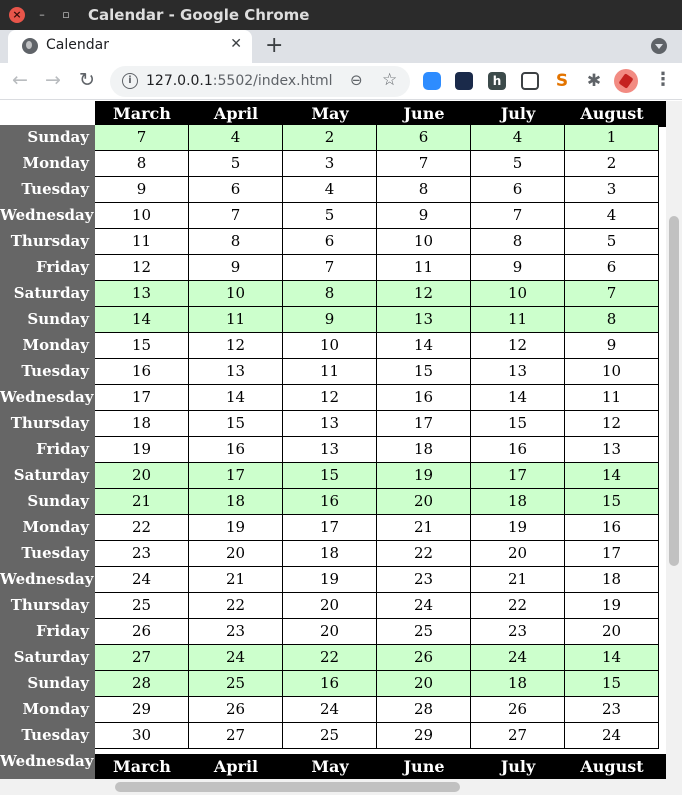 This screenshot has width=682, height=795. Describe the element at coordinates (390, 80) in the screenshot. I see `bookmark-star-icon: ☆` at that location.